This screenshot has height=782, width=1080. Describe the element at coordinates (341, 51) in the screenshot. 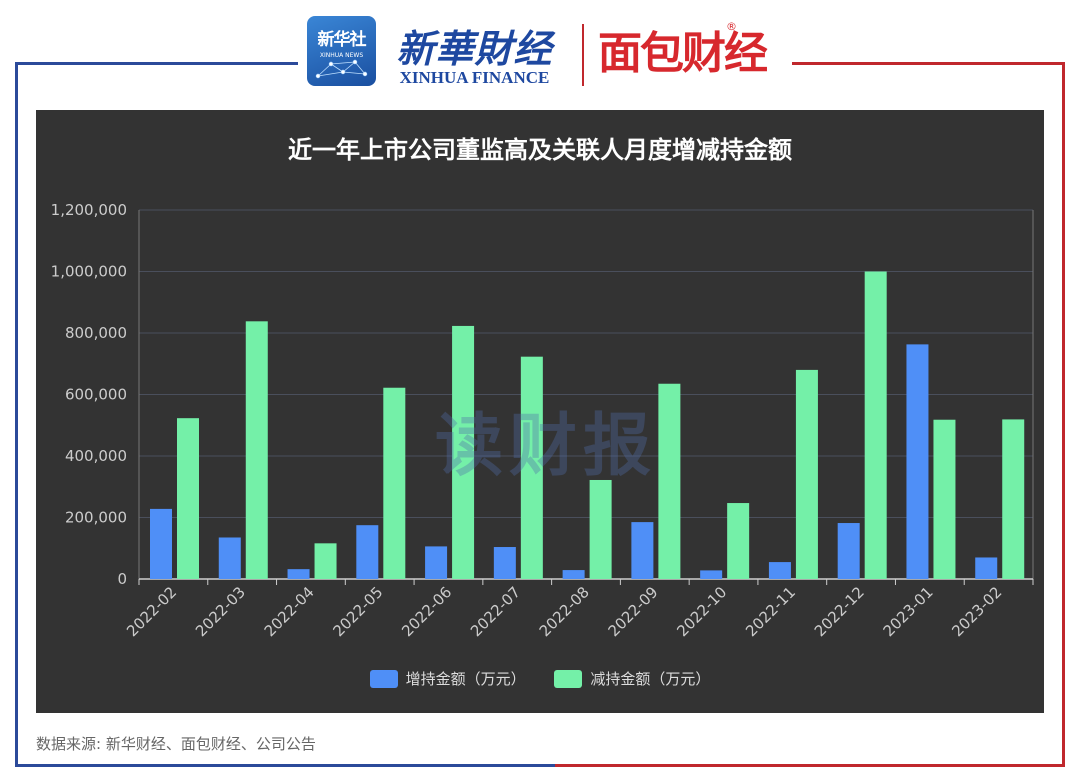

I see `xinhua-news-logo: 新华社 XINHUA NEWS` at that location.